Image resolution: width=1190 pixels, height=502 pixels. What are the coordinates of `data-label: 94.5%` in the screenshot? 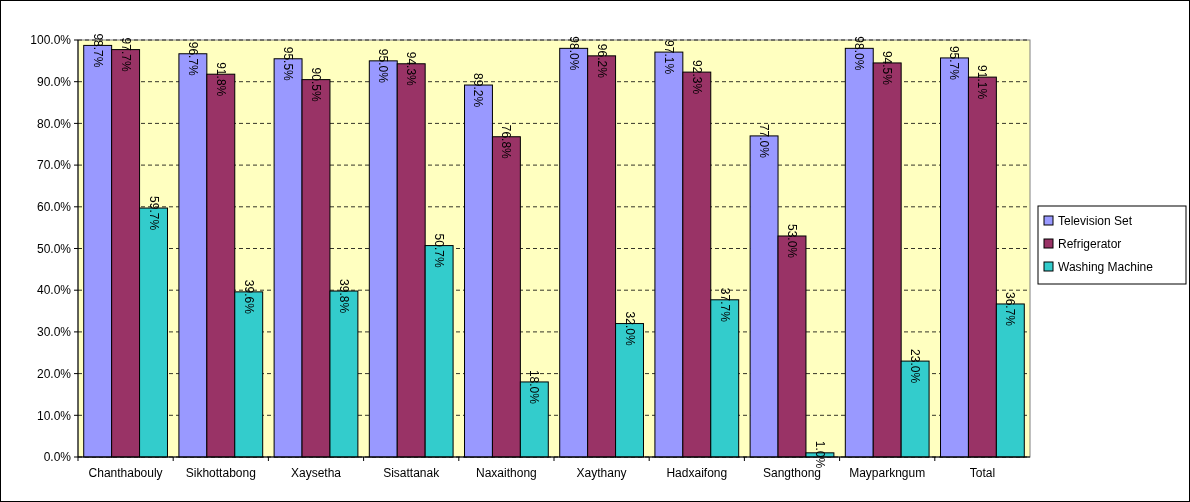 It's located at (887, 68).